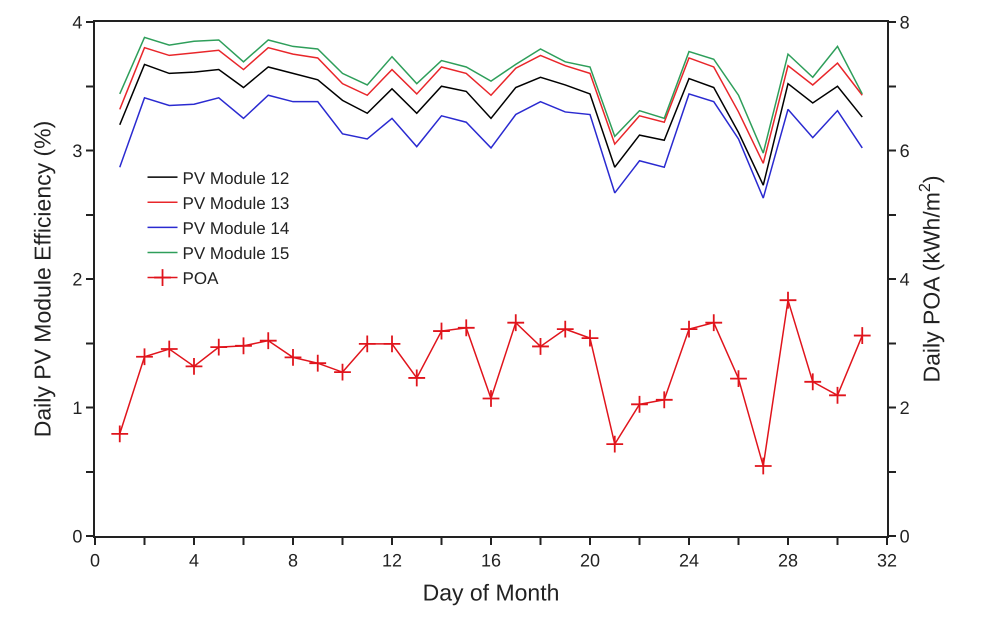  What do you see at coordinates (905, 408) in the screenshot?
I see `y2-tick-label: 2` at bounding box center [905, 408].